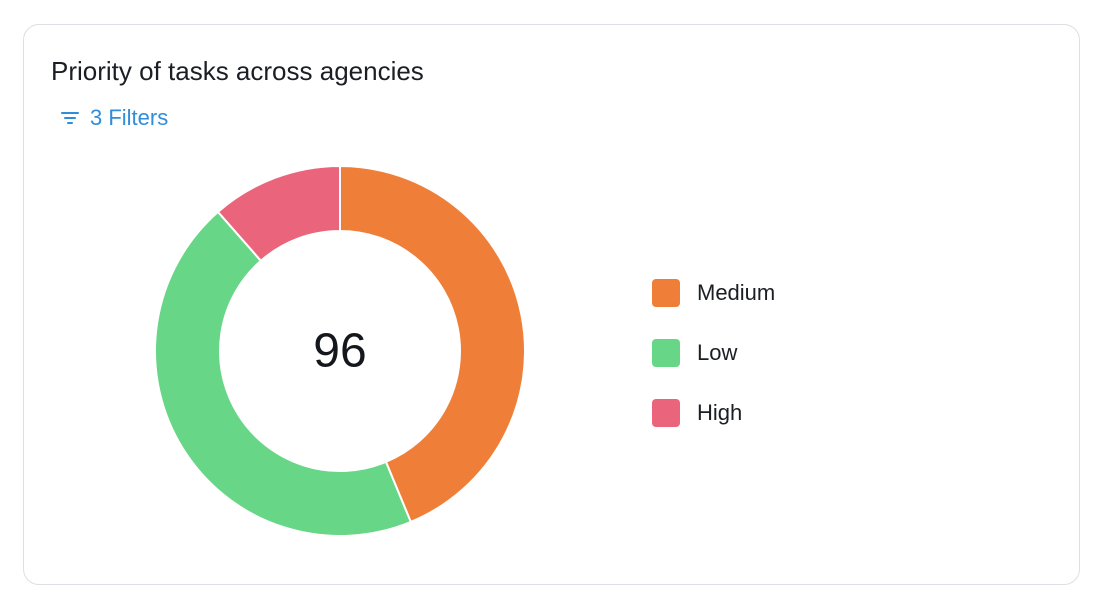  What do you see at coordinates (713, 369) in the screenshot?
I see `chart-legend: Medium Low High` at bounding box center [713, 369].